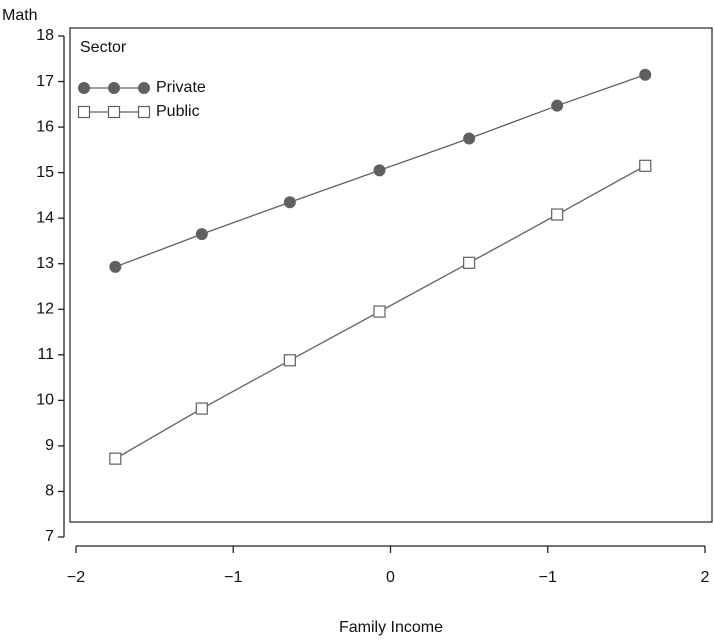 This screenshot has width=715, height=644. Describe the element at coordinates (49, 445) in the screenshot. I see `y-tick-label: 9` at that location.